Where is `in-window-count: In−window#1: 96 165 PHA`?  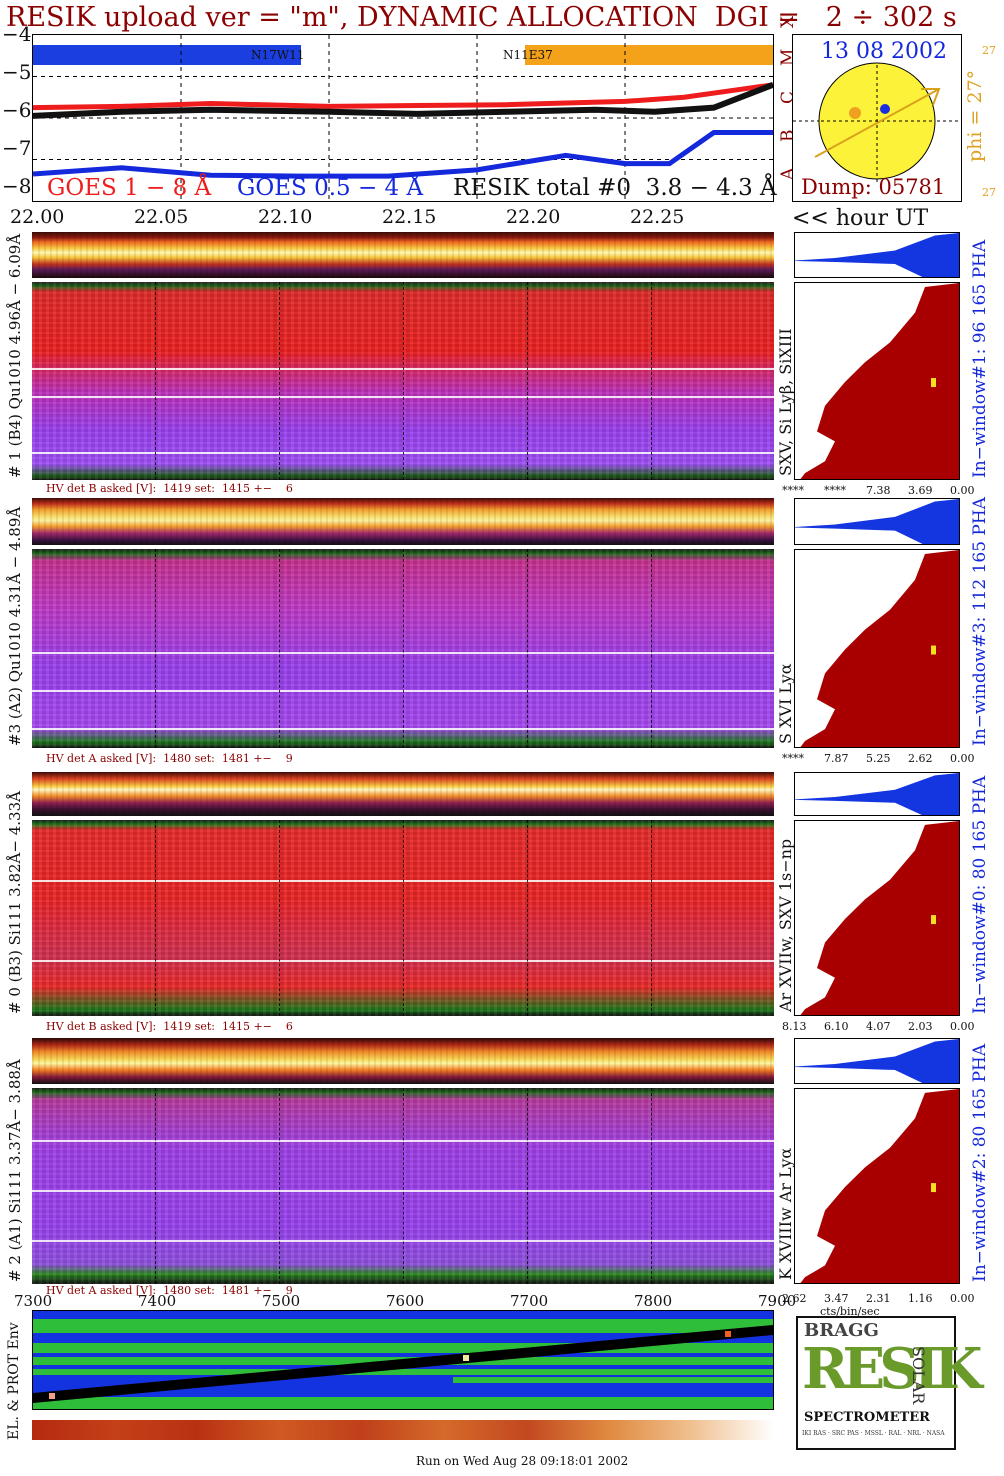 in-window-count: In−window#1: 96 165 PHA is located at coordinates (980, 358).